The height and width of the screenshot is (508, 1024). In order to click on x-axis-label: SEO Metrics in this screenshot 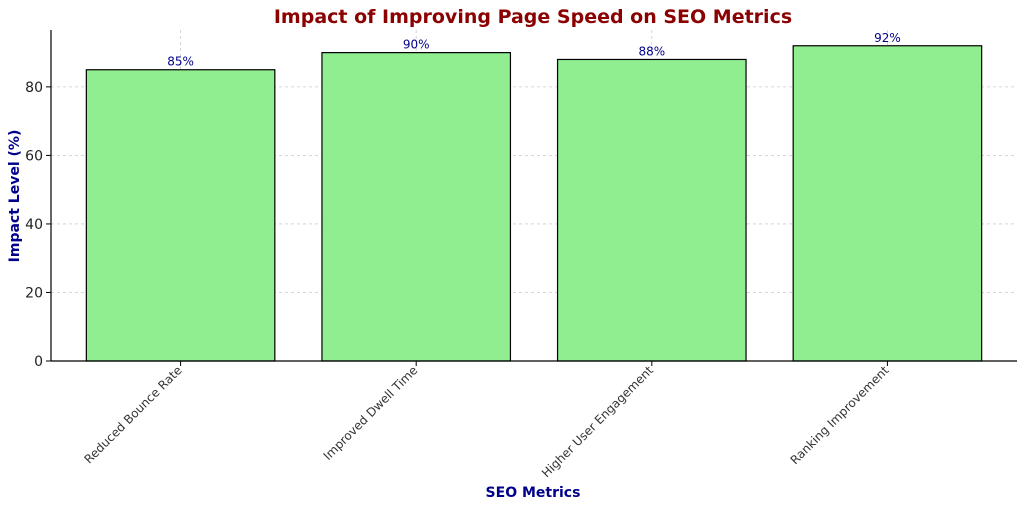, I will do `click(533, 493)`.